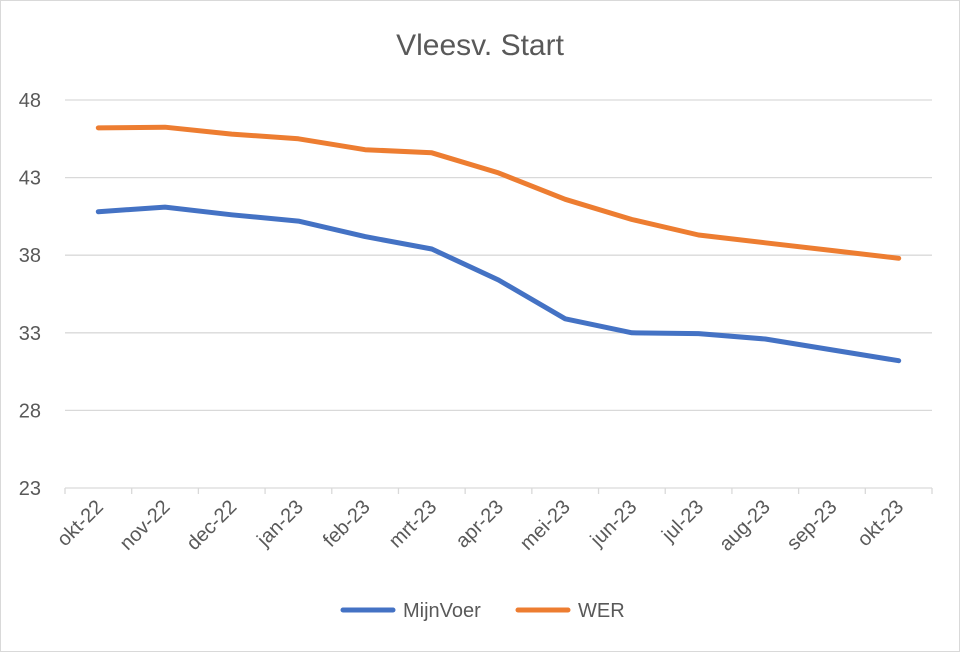 This screenshot has height=652, width=960. What do you see at coordinates (145, 525) in the screenshot?
I see `x-tick-label: nov-22` at bounding box center [145, 525].